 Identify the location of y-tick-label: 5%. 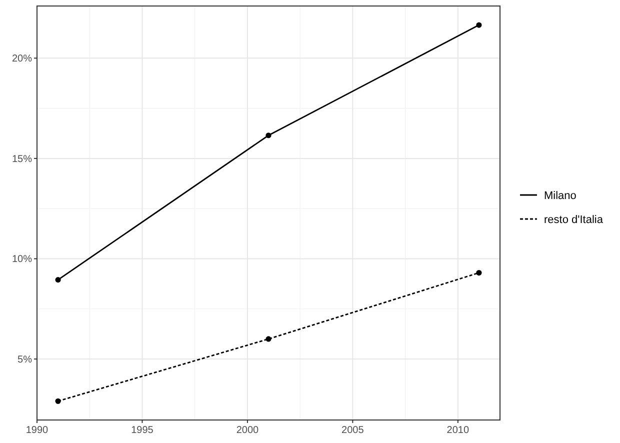
(25, 360).